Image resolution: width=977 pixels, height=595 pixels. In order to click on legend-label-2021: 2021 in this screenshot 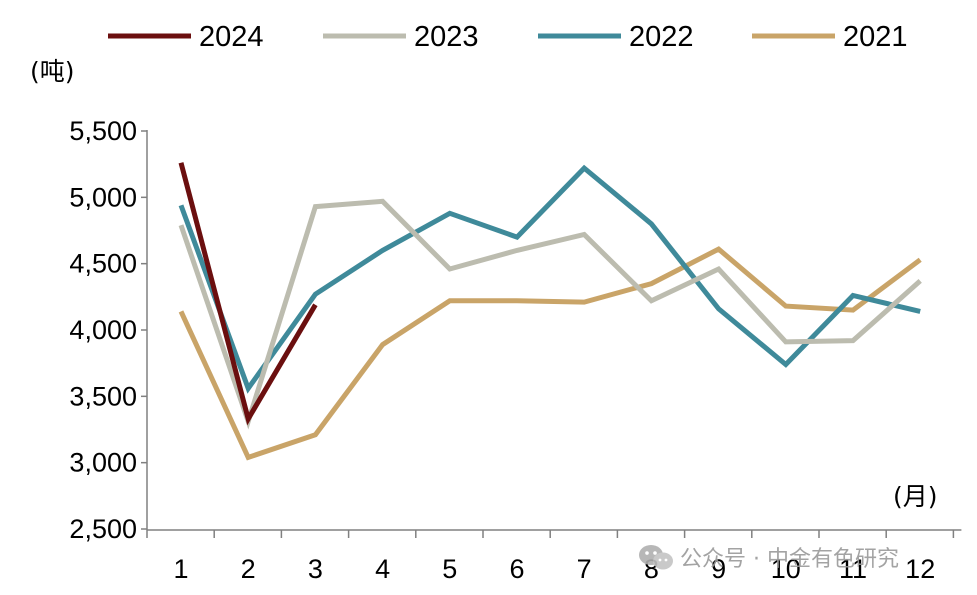, I will do `click(875, 37)`.